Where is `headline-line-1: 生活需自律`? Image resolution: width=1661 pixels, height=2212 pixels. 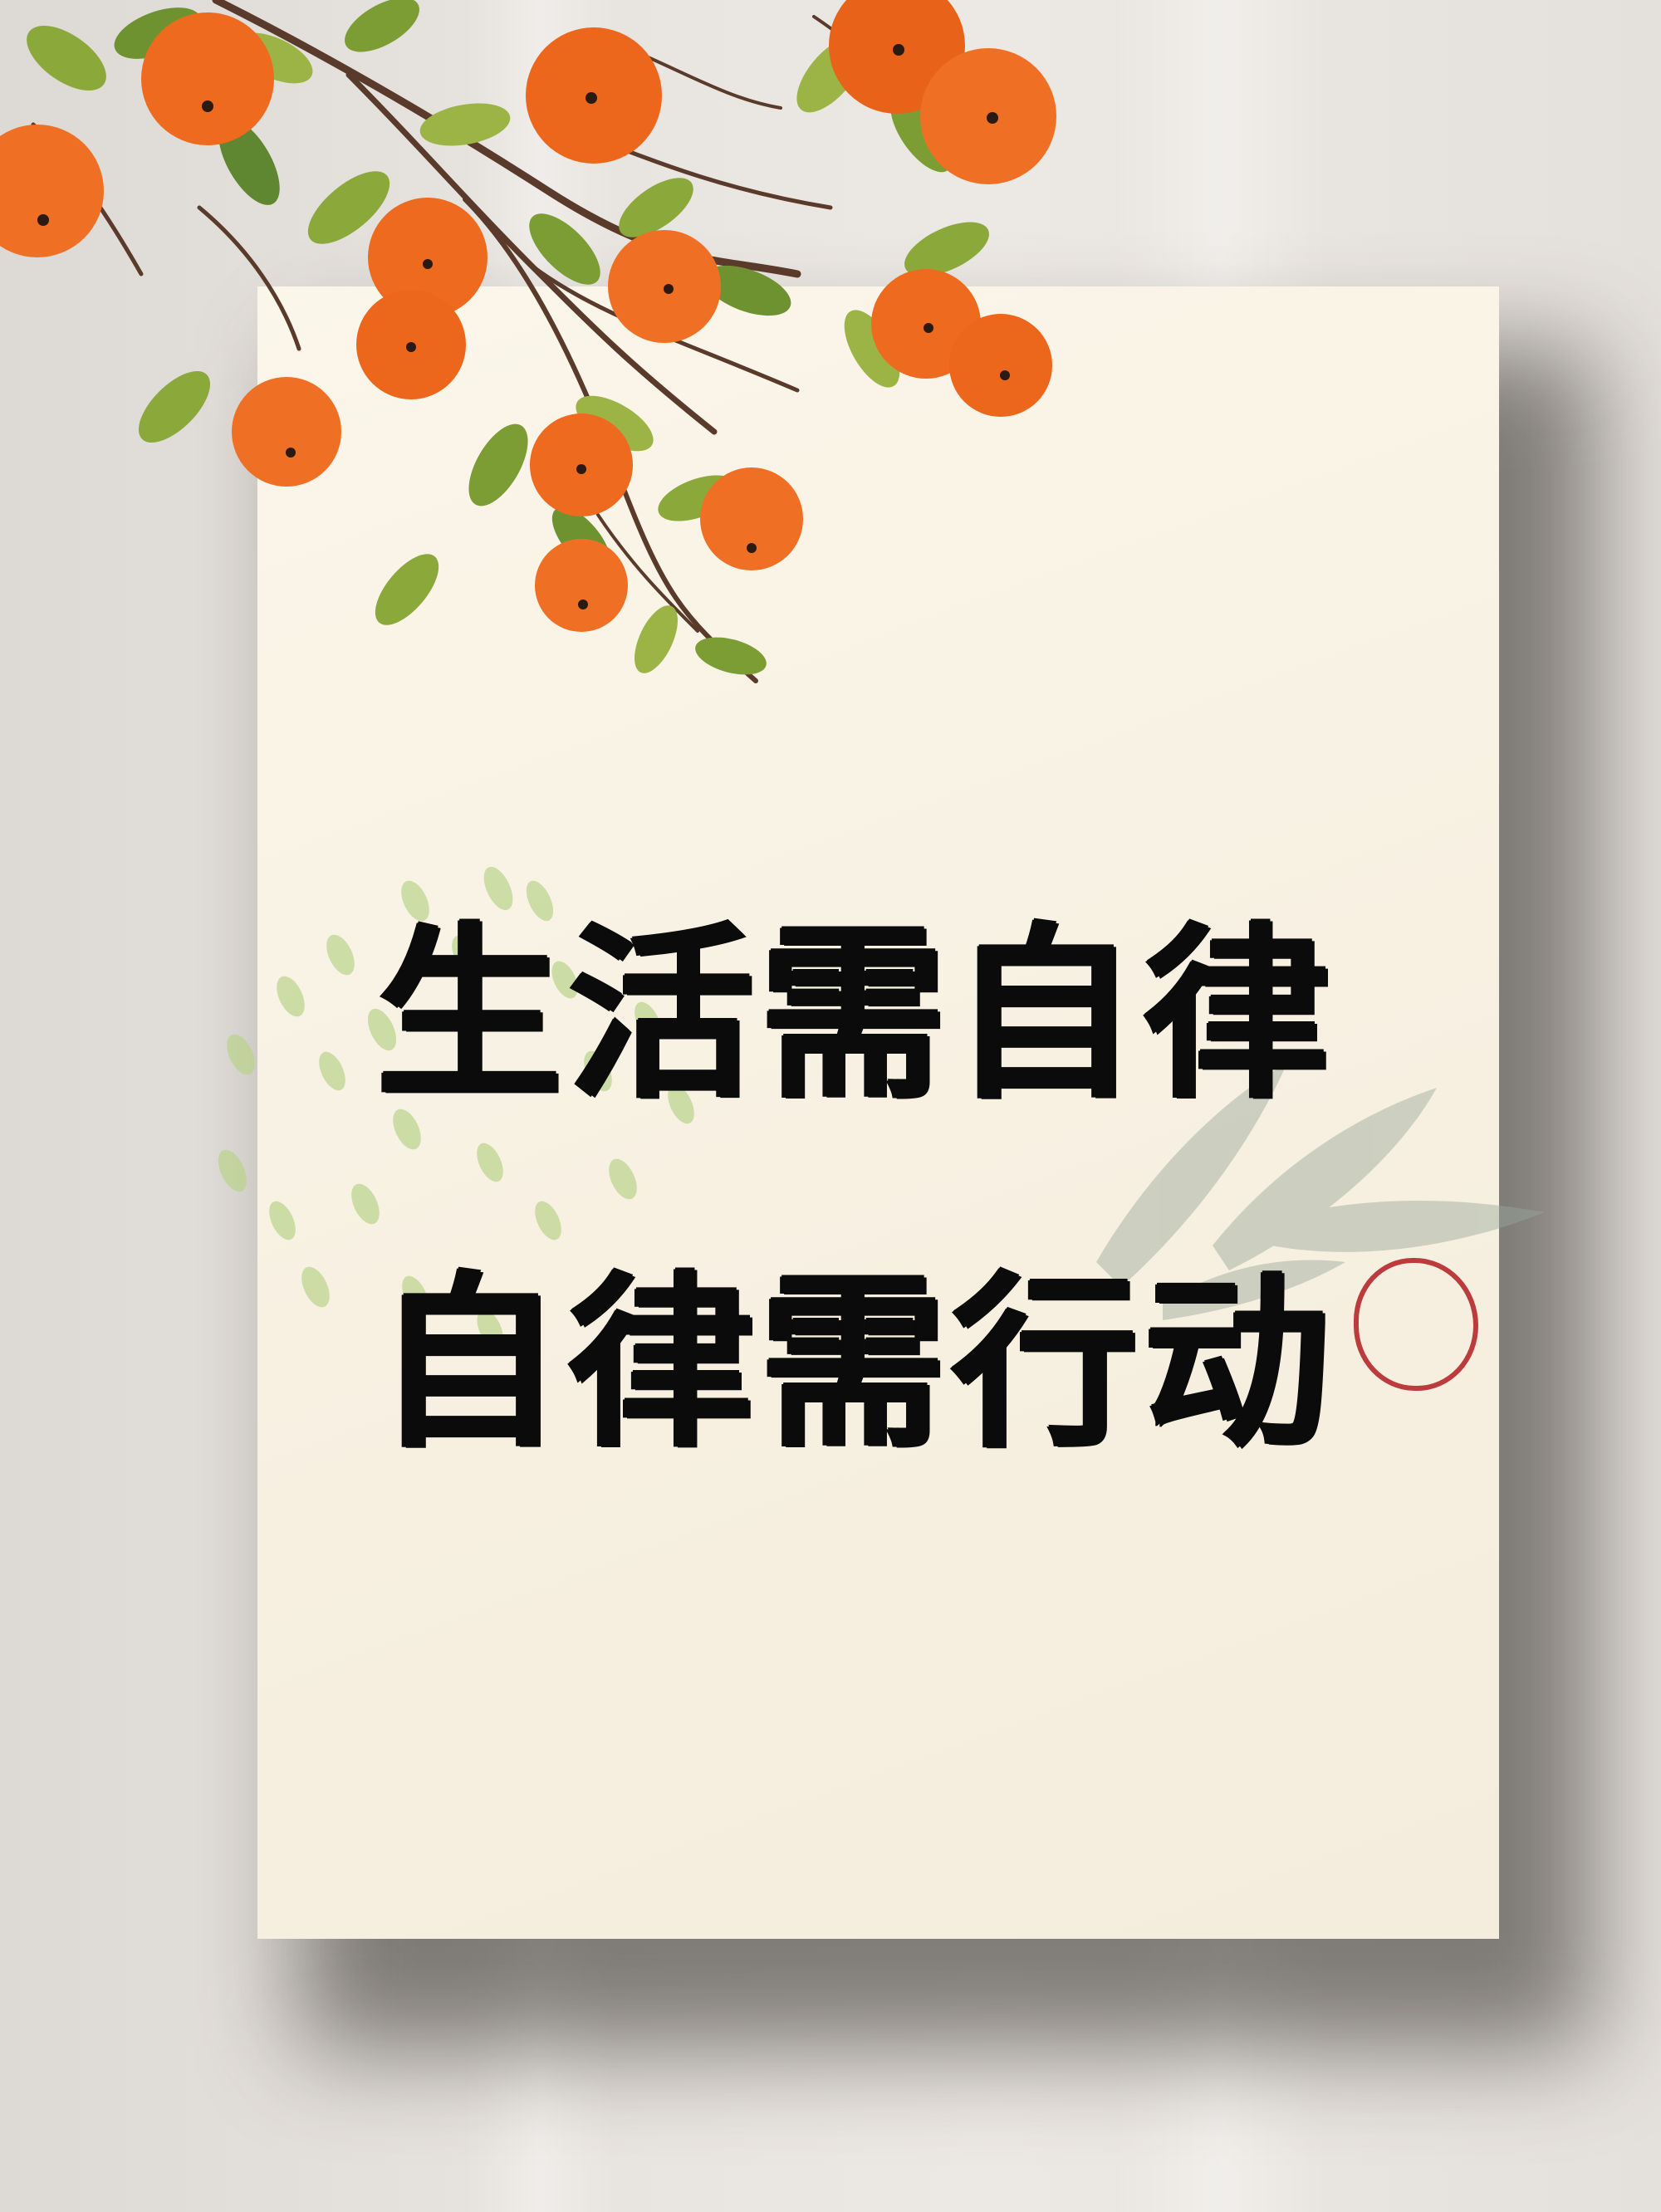
headline-line-1: 生活需自律 is located at coordinates (855, 1014).